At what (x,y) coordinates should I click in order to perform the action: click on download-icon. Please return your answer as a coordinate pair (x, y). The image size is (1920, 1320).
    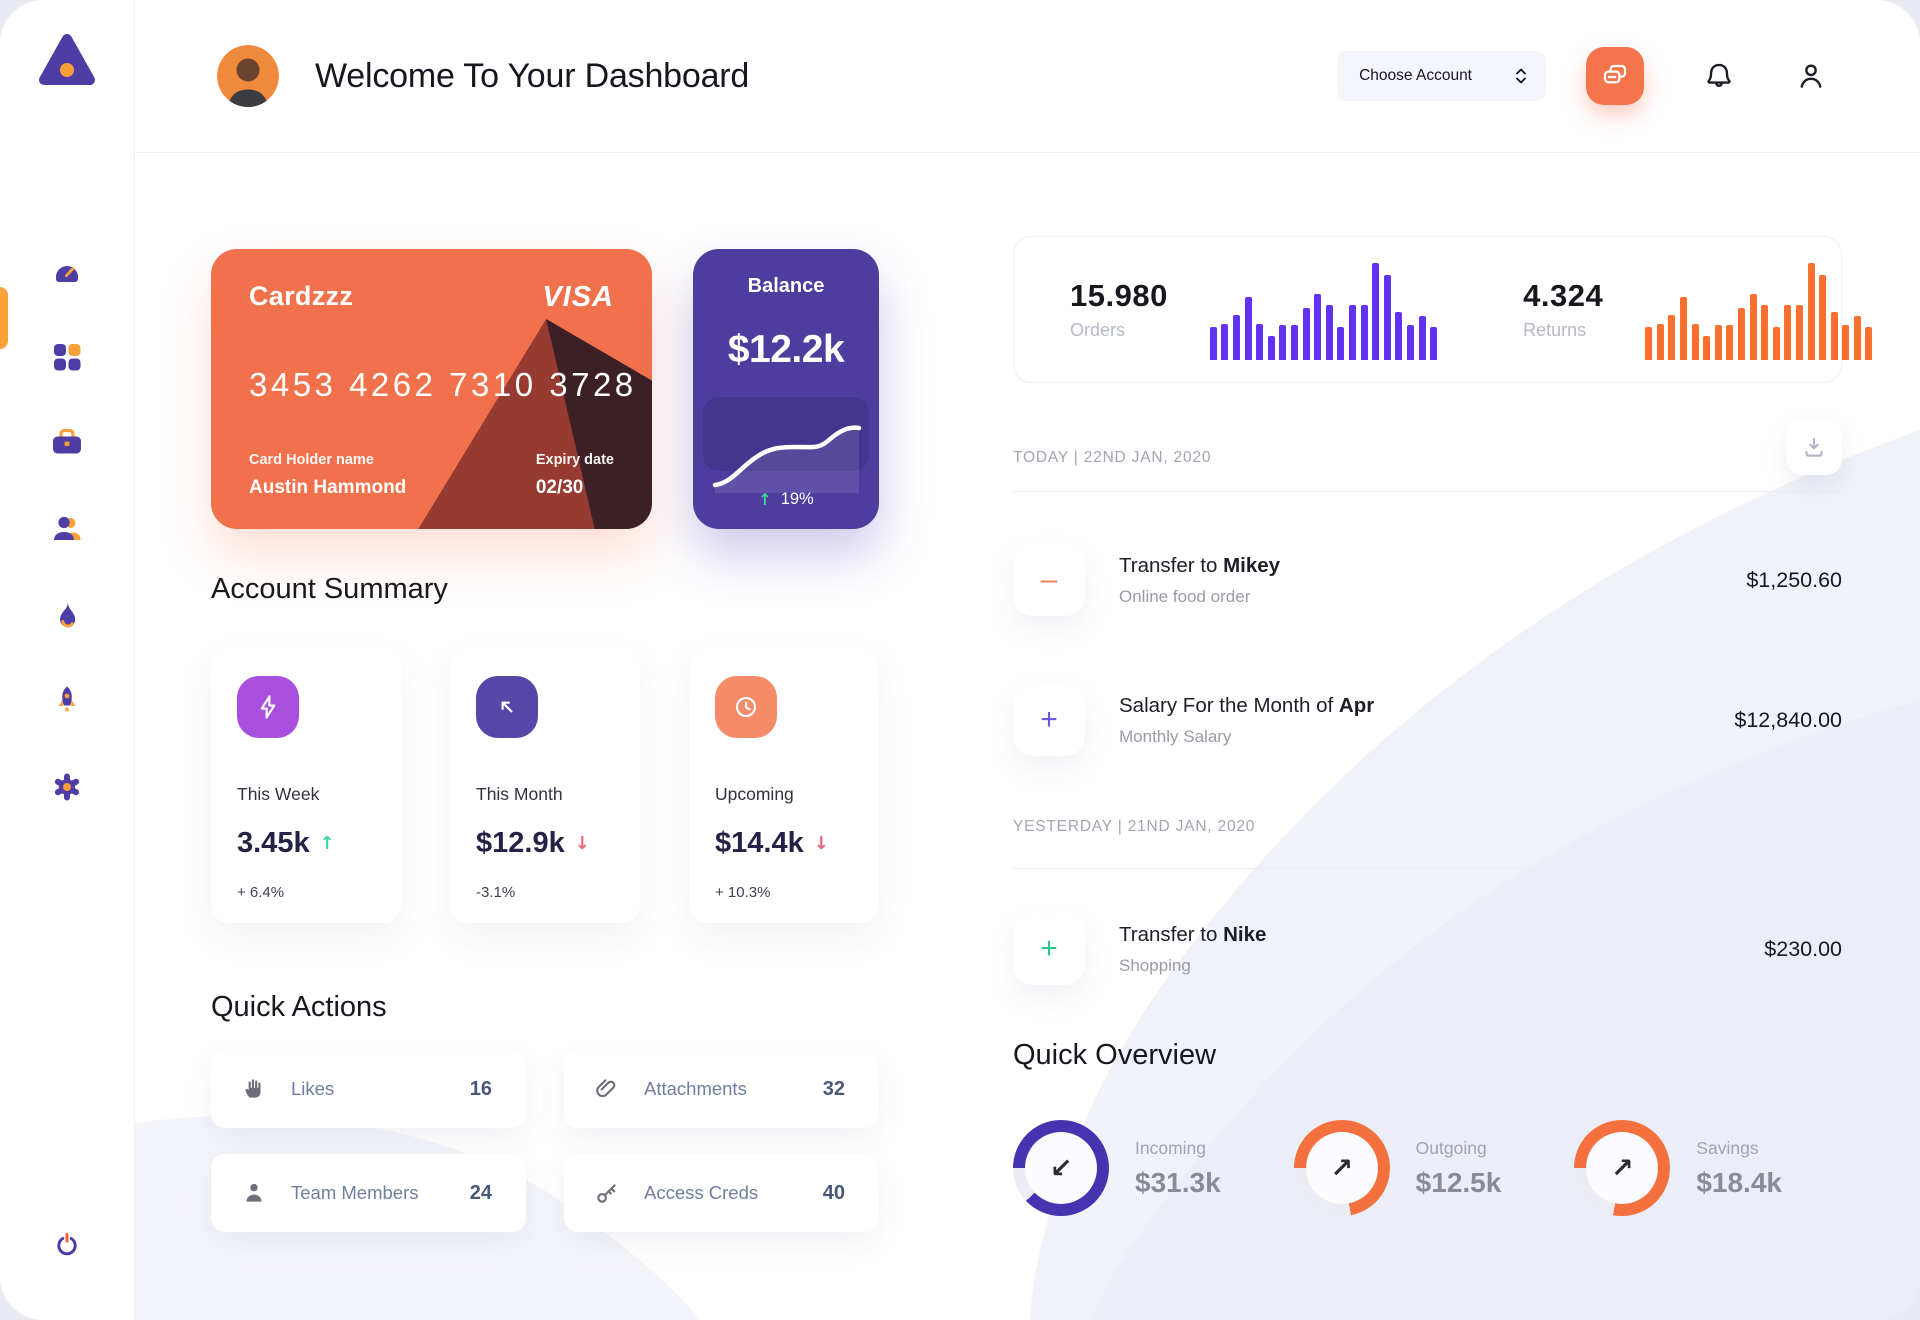
    Looking at the image, I should click on (1814, 447).